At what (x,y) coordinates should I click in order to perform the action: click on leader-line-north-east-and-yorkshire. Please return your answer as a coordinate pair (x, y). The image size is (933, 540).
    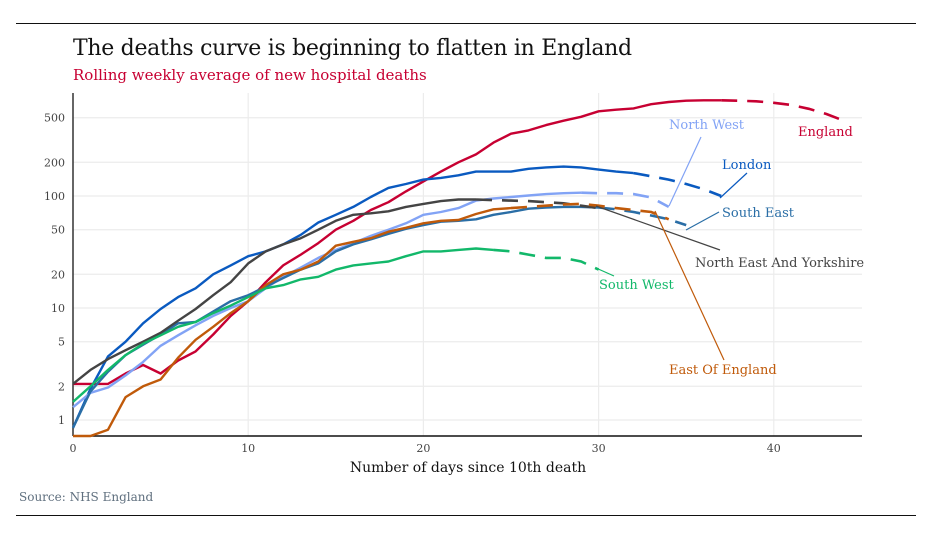
    Looking at the image, I should click on (658, 228).